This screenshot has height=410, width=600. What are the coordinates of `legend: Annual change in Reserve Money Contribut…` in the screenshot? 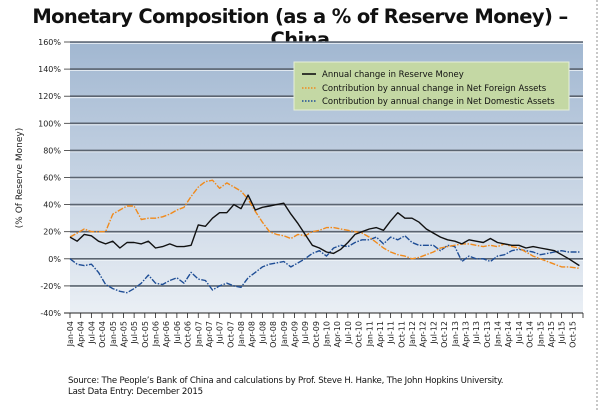 It's located at (431, 86).